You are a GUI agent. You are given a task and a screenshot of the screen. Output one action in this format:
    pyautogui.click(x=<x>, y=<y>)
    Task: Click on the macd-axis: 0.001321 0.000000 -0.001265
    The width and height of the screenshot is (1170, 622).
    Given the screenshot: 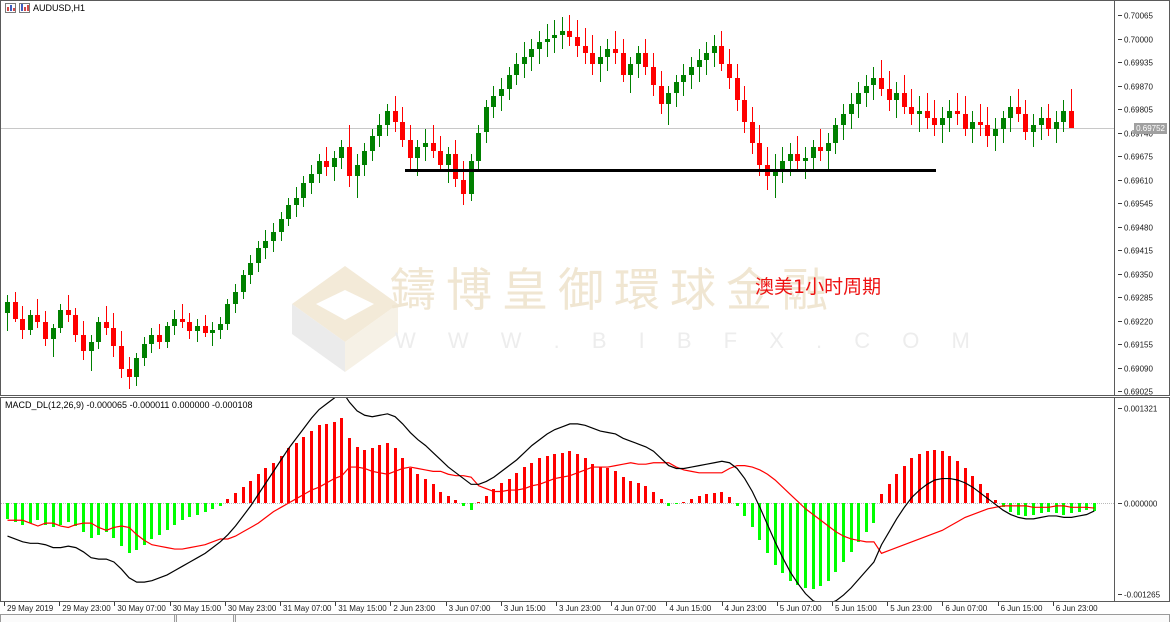 What is the action you would take?
    pyautogui.click(x=1141, y=499)
    